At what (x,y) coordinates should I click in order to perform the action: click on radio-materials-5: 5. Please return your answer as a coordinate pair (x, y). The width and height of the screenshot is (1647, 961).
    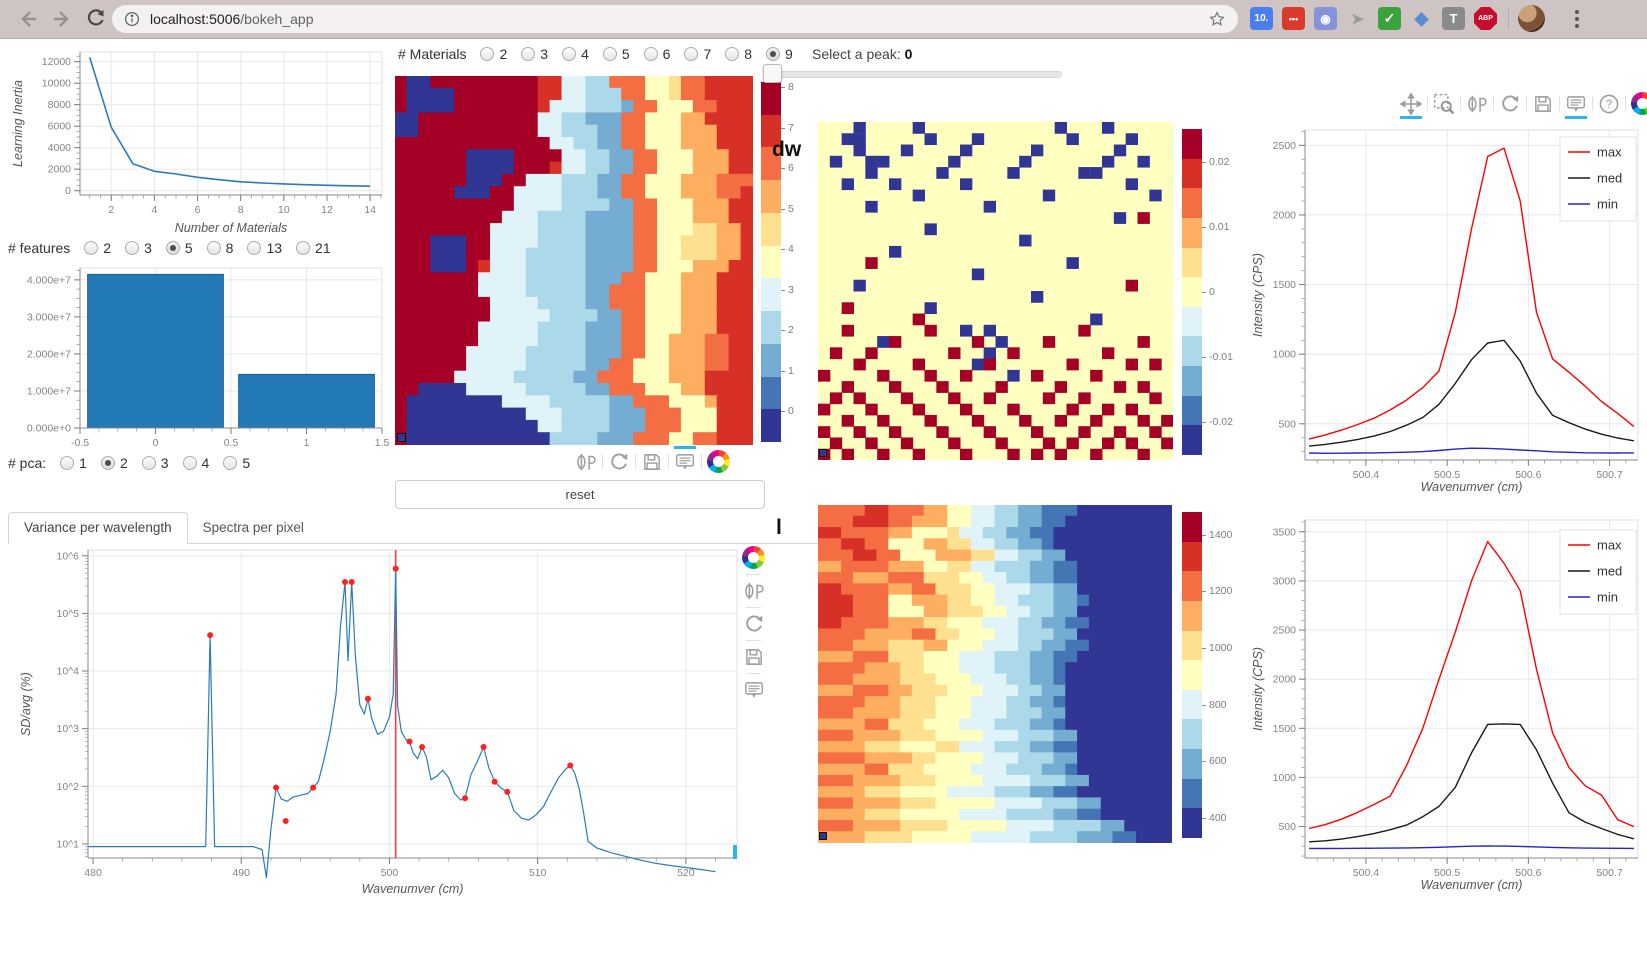
    Looking at the image, I should click on (616, 54).